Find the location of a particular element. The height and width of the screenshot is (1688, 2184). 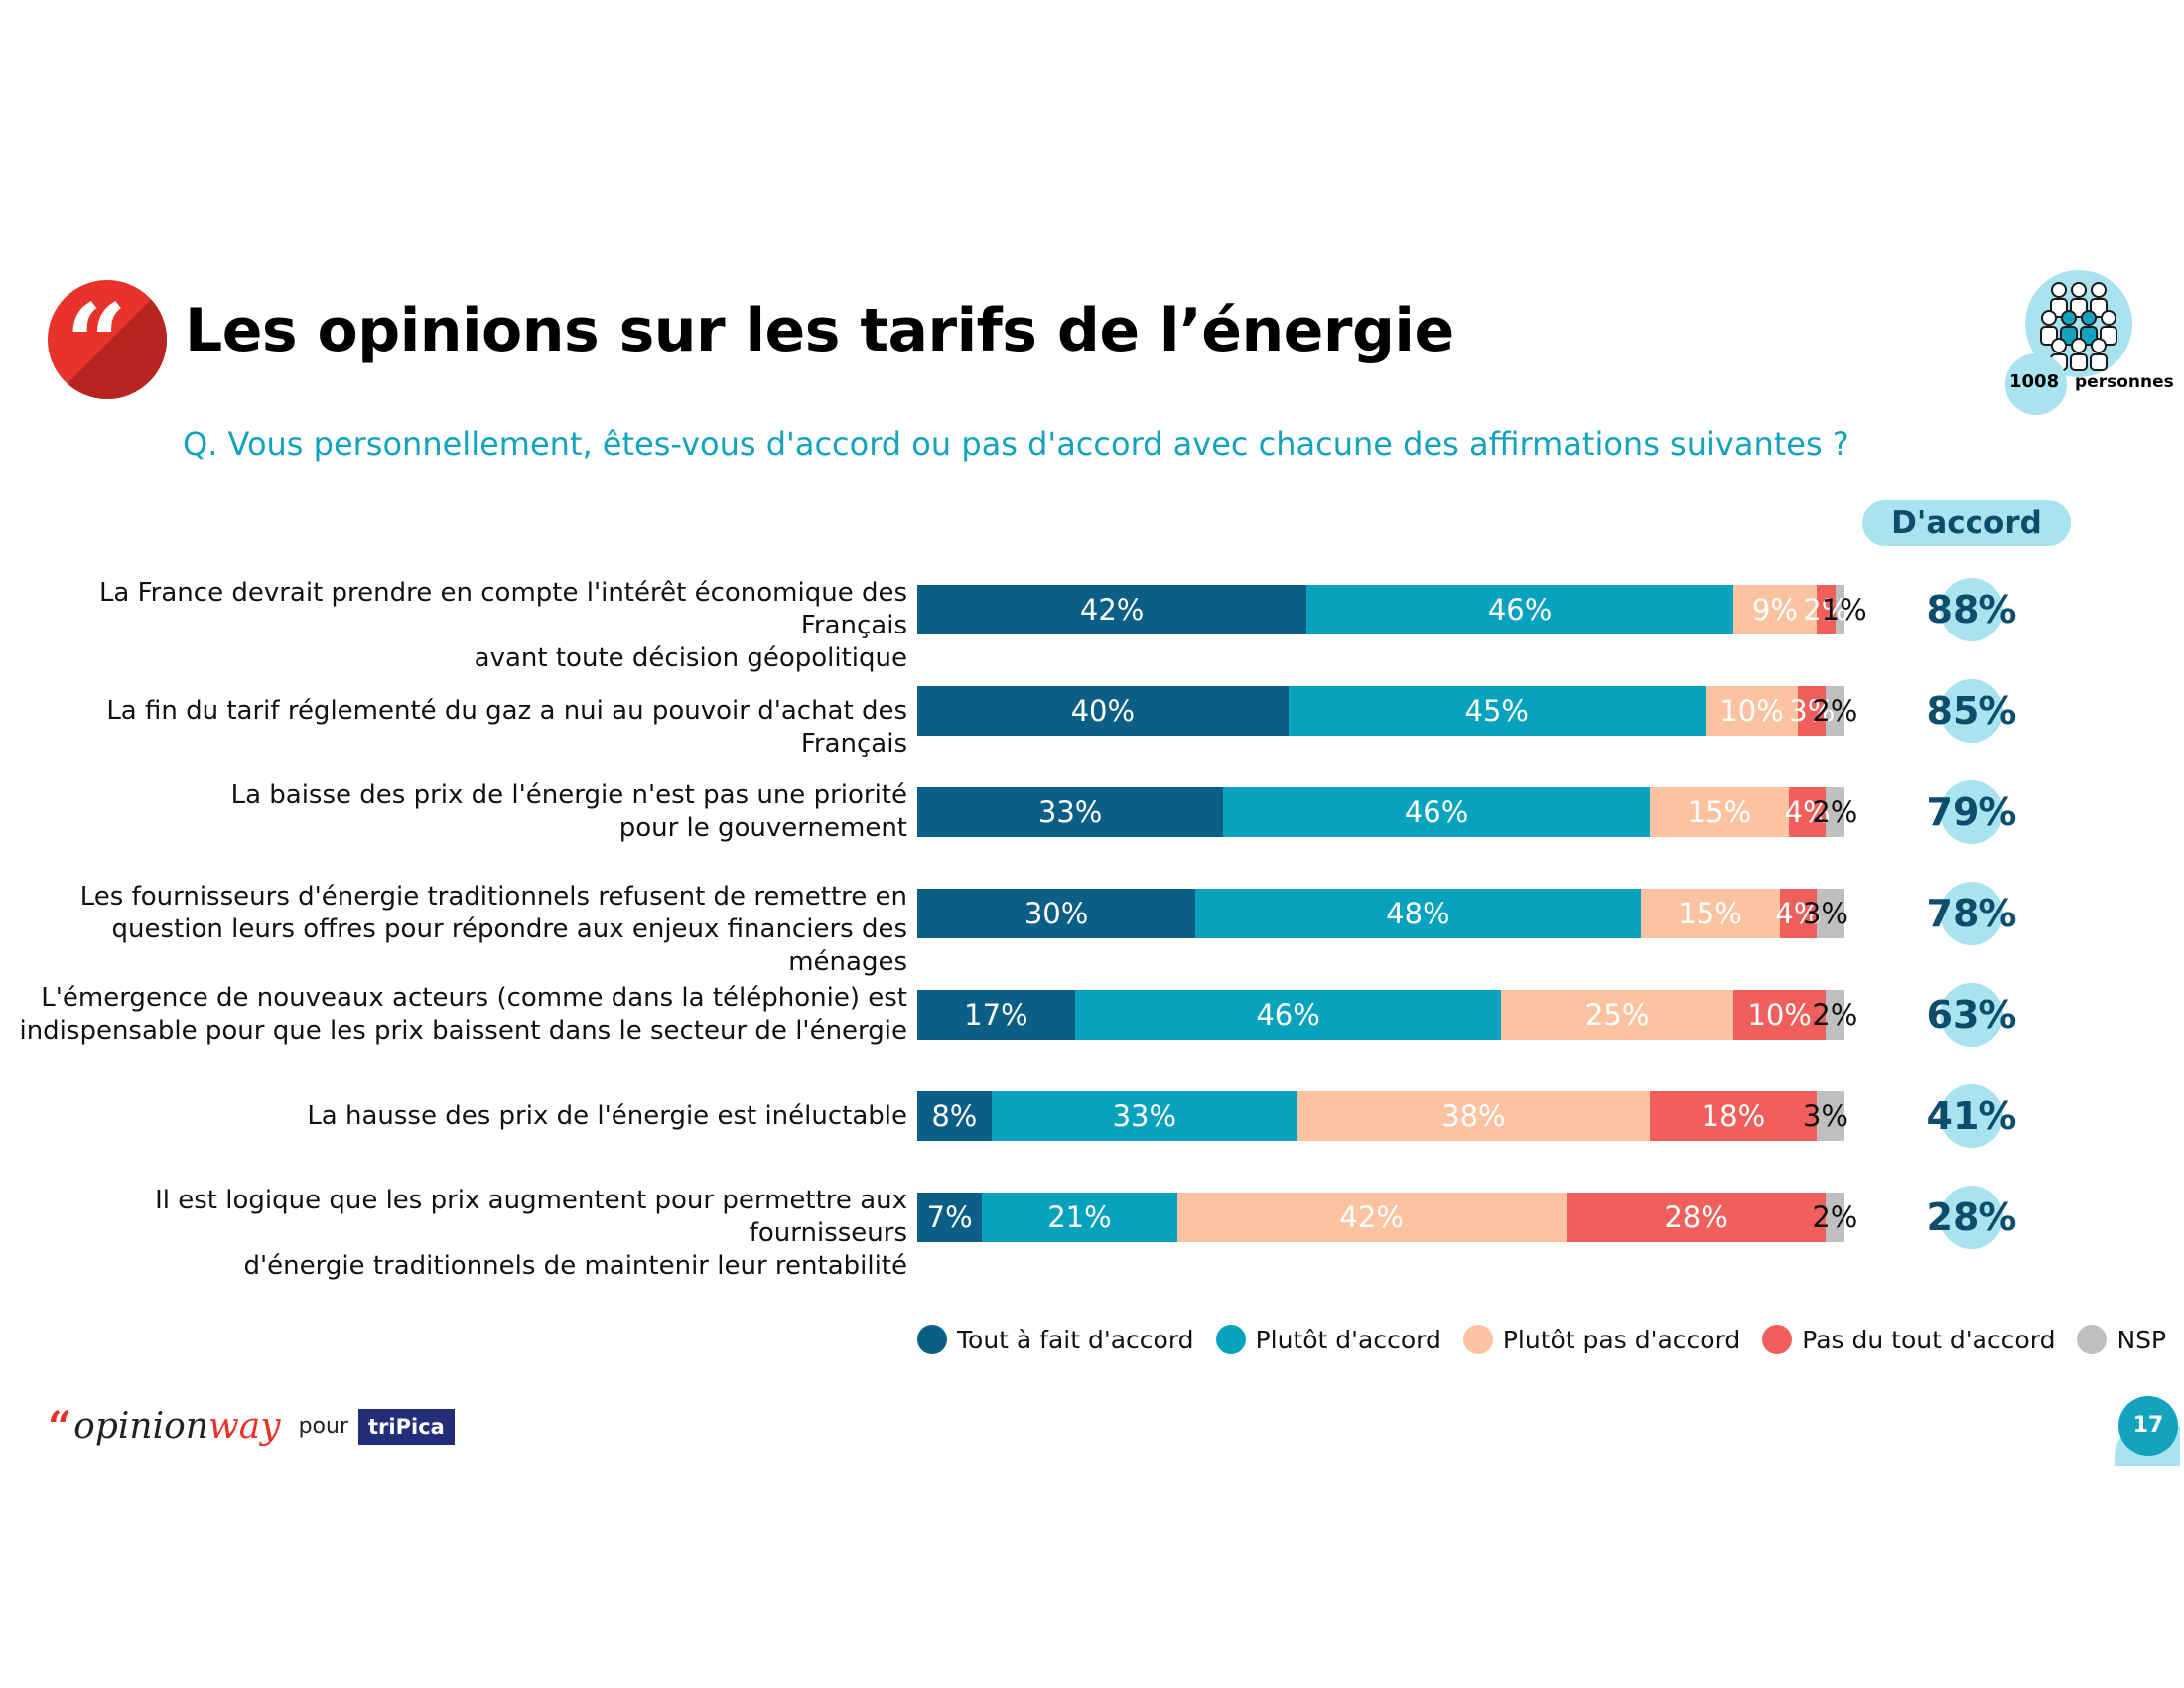

segment-value-label: 45% is located at coordinates (1496, 711).